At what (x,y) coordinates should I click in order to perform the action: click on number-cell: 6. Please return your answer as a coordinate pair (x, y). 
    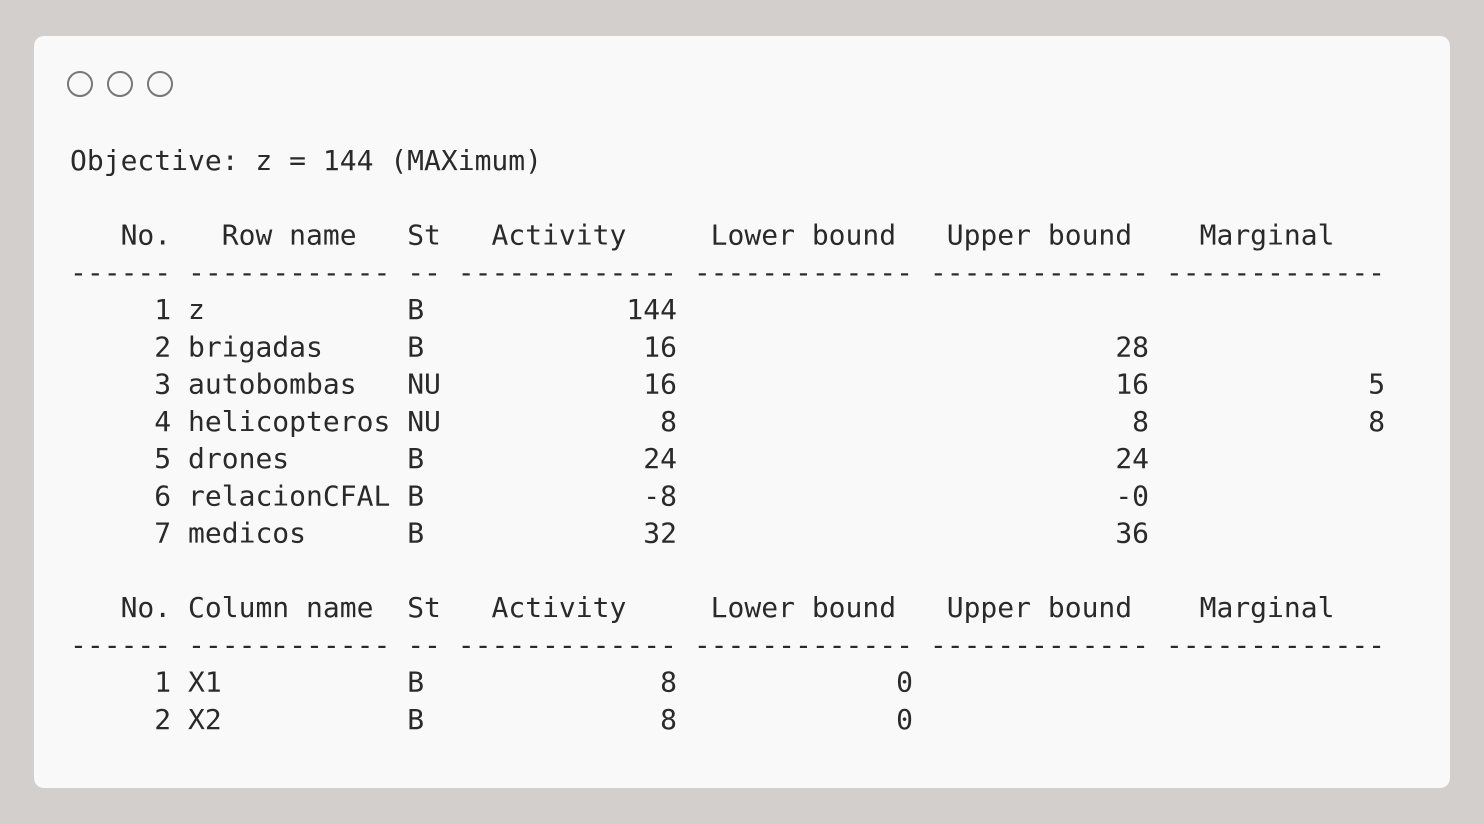
    Looking at the image, I should click on (162, 495).